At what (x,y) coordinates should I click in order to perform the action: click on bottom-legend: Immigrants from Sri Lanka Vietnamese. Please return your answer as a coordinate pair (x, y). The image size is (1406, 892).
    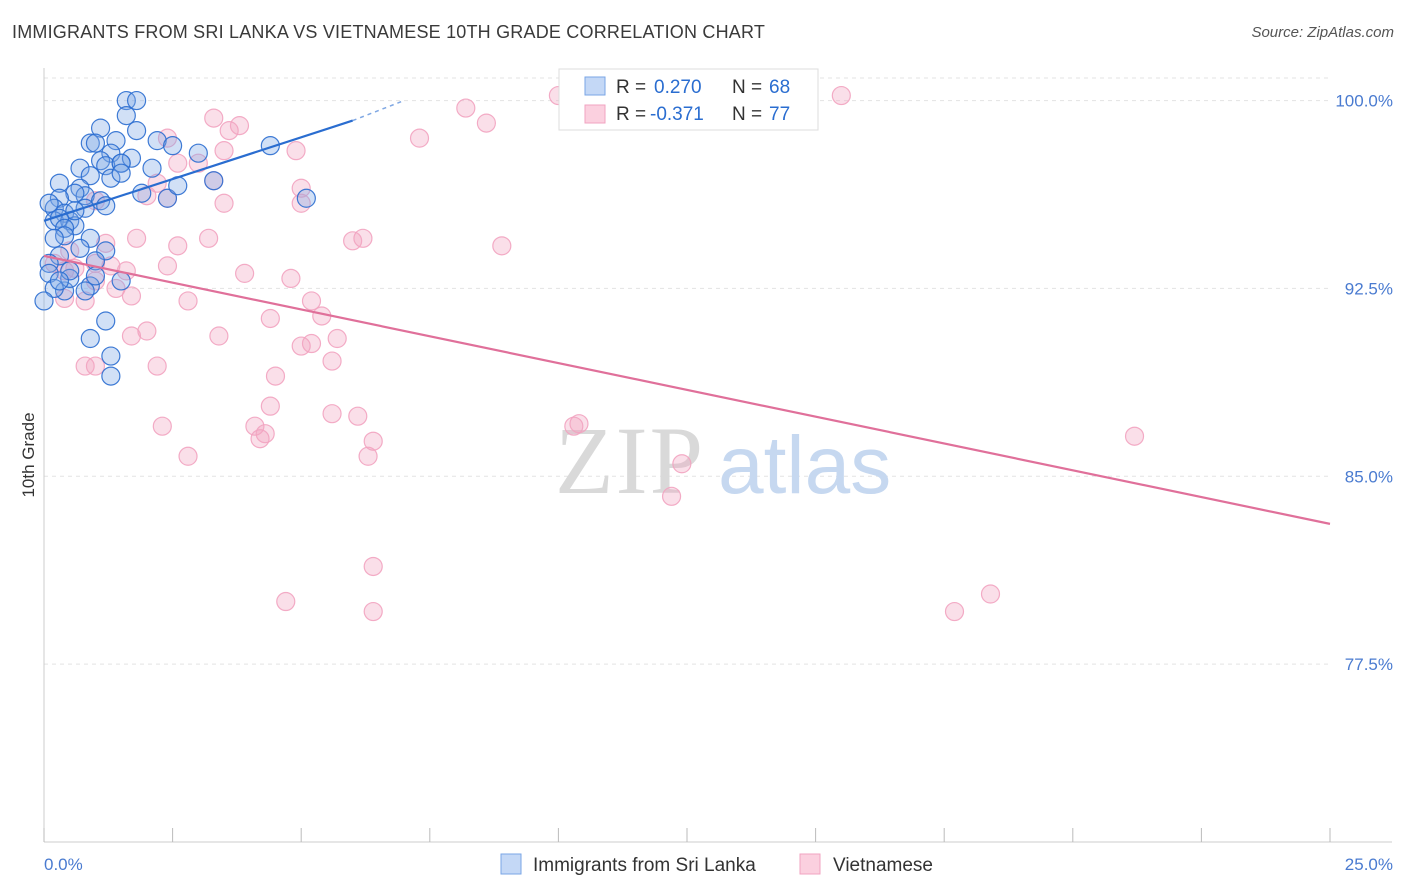
    Looking at the image, I should click on (716, 864).